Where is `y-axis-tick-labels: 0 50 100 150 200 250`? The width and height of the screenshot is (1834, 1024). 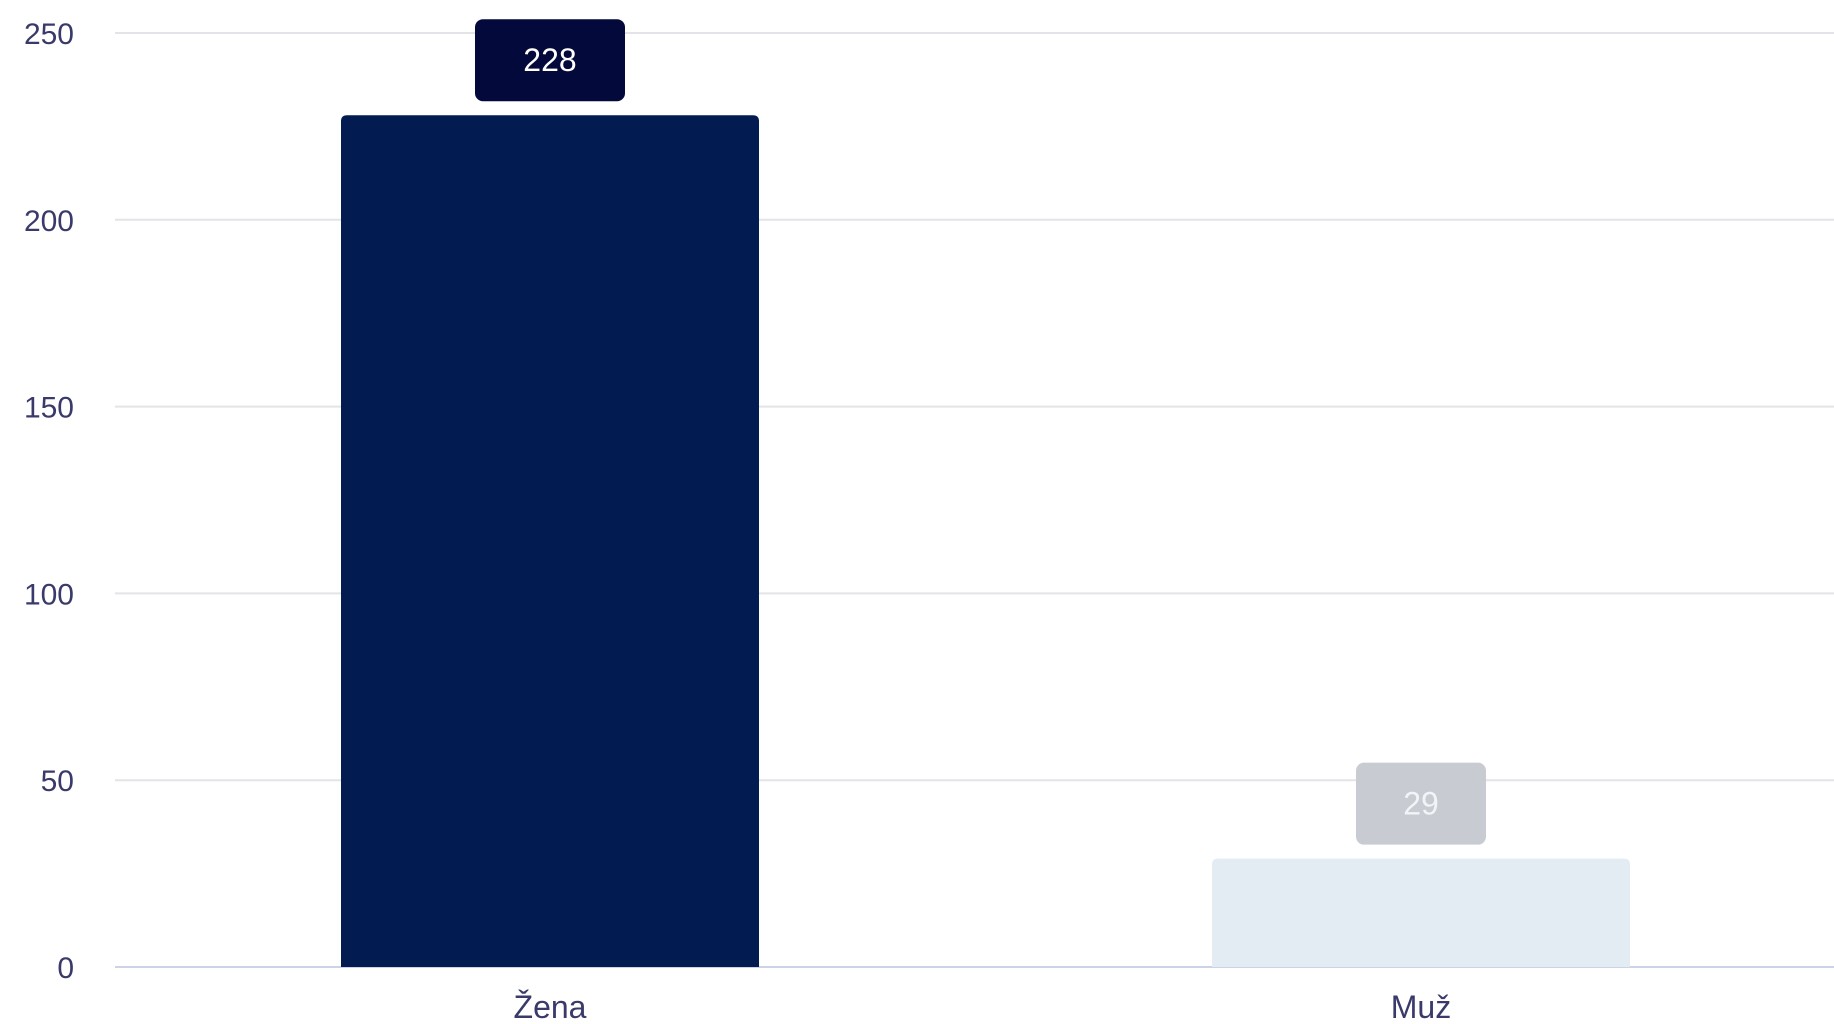
y-axis-tick-labels: 0 50 100 150 200 250 is located at coordinates (49, 501).